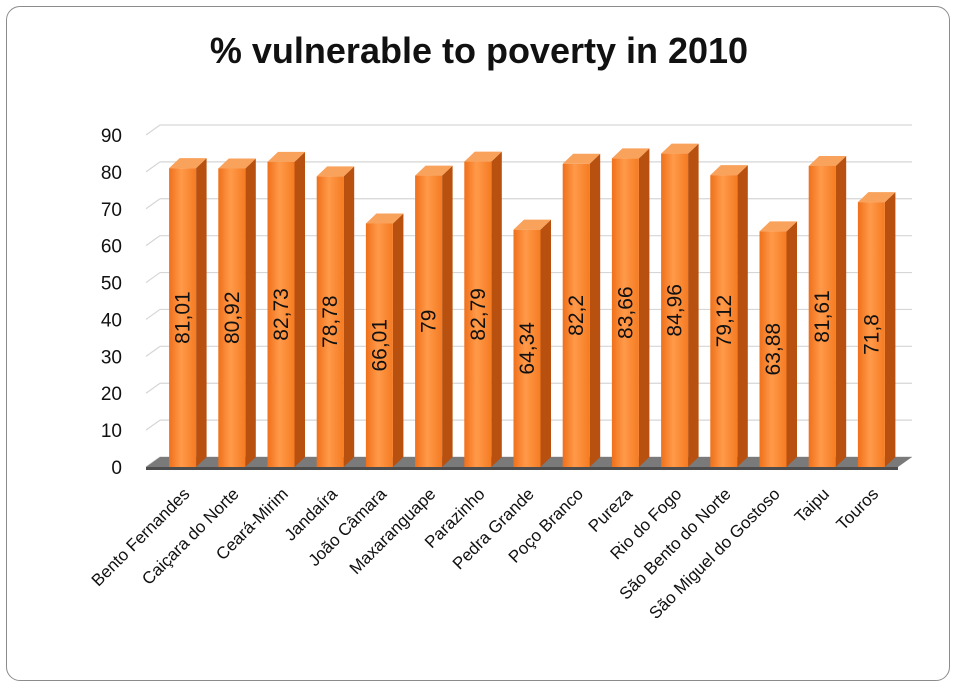 The height and width of the screenshot is (689, 958). I want to click on data-label: 83,66, so click(625, 312).